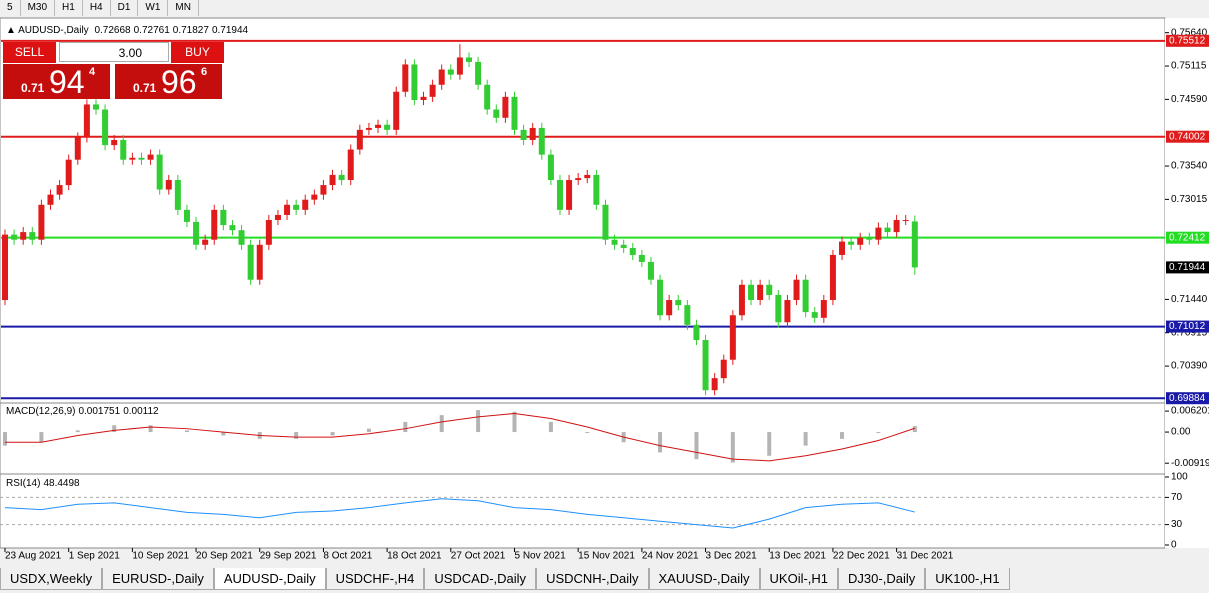  I want to click on macd-value: 0.001751, so click(99, 411).